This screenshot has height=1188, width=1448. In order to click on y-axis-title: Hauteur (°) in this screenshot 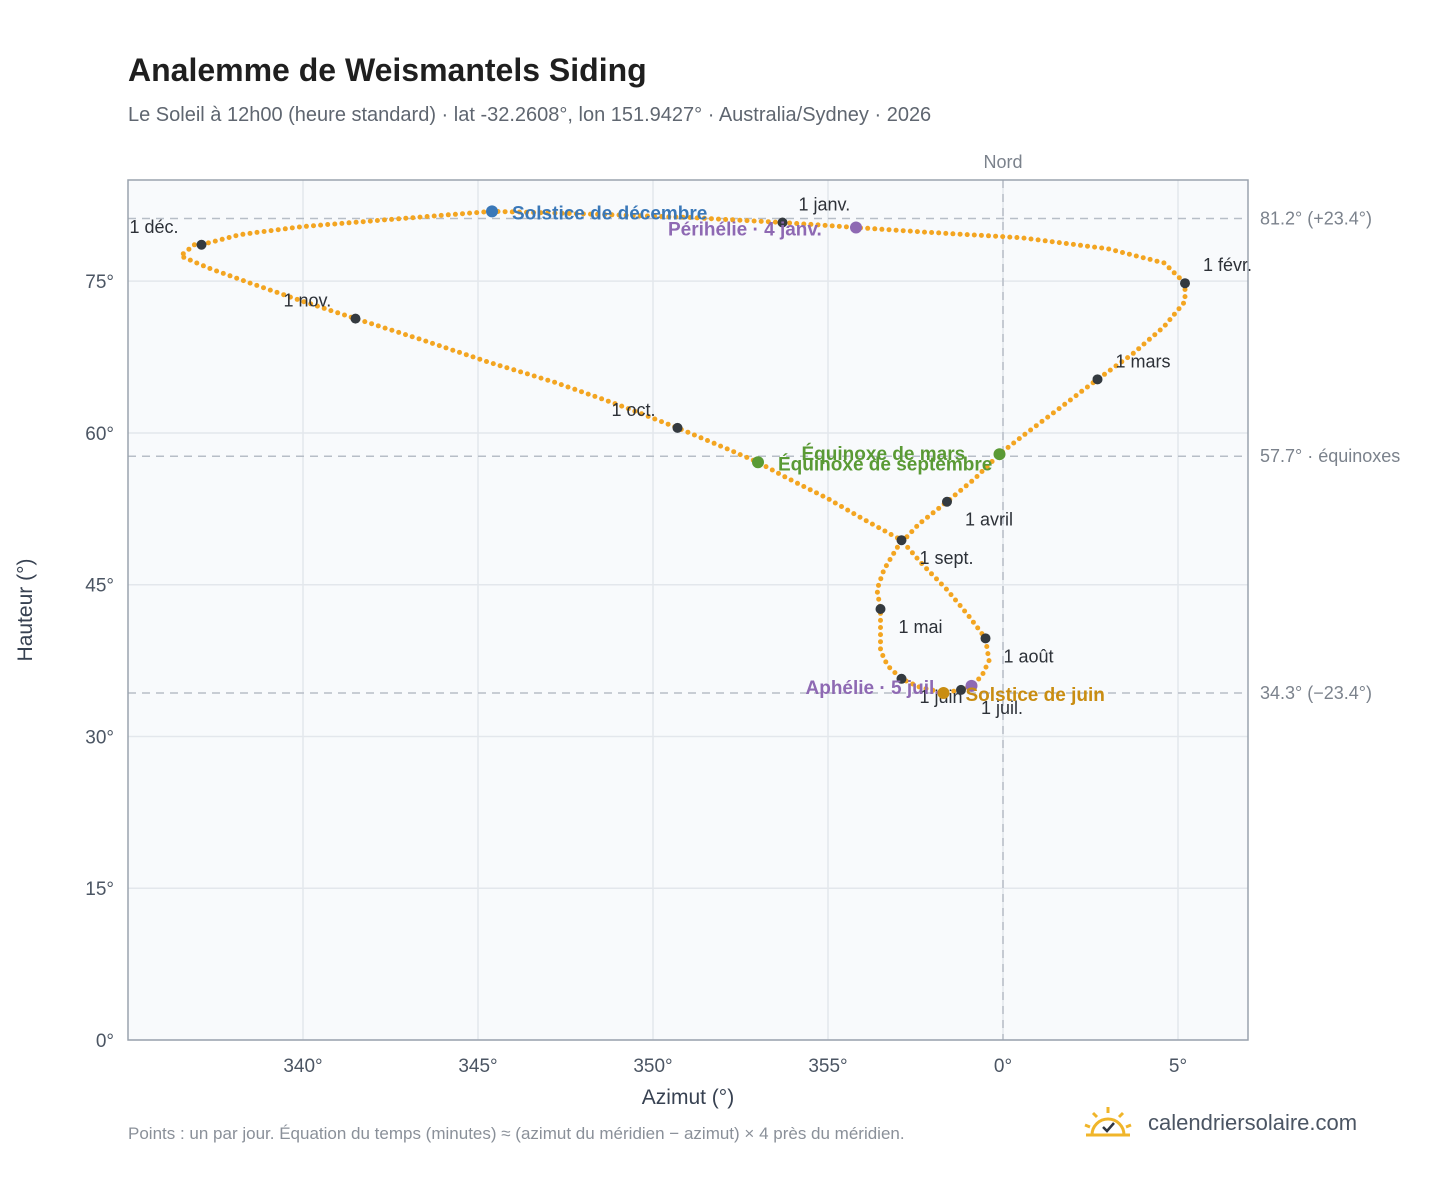, I will do `click(25, 610)`.